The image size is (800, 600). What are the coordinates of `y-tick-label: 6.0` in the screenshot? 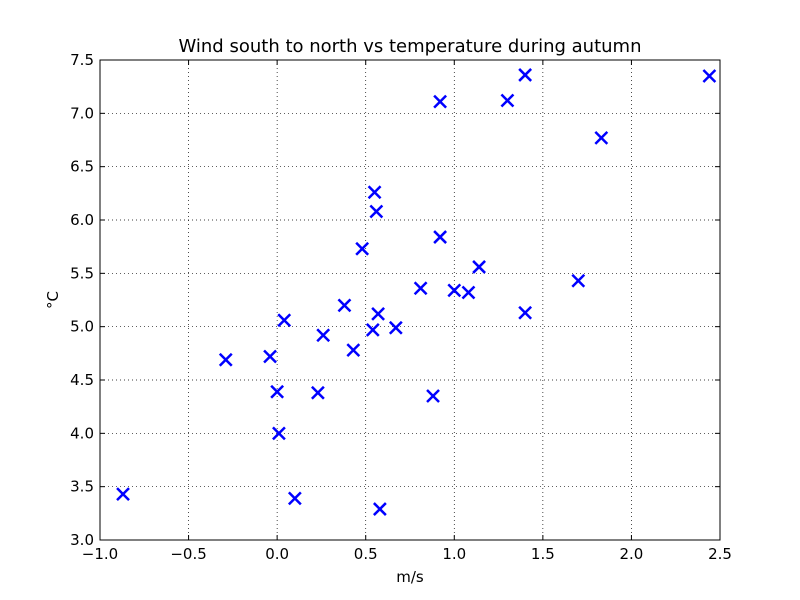 It's located at (82, 220).